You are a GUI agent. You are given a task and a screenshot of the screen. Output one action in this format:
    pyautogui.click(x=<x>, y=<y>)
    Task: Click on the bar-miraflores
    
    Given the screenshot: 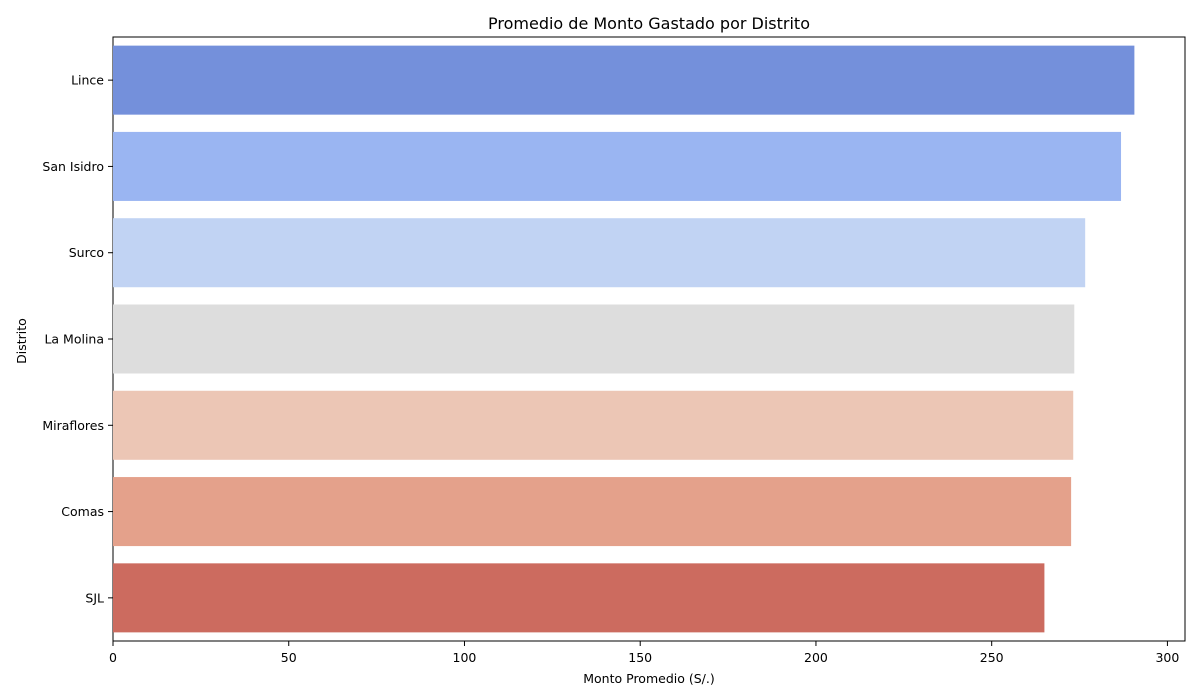 What is the action you would take?
    pyautogui.click(x=593, y=425)
    